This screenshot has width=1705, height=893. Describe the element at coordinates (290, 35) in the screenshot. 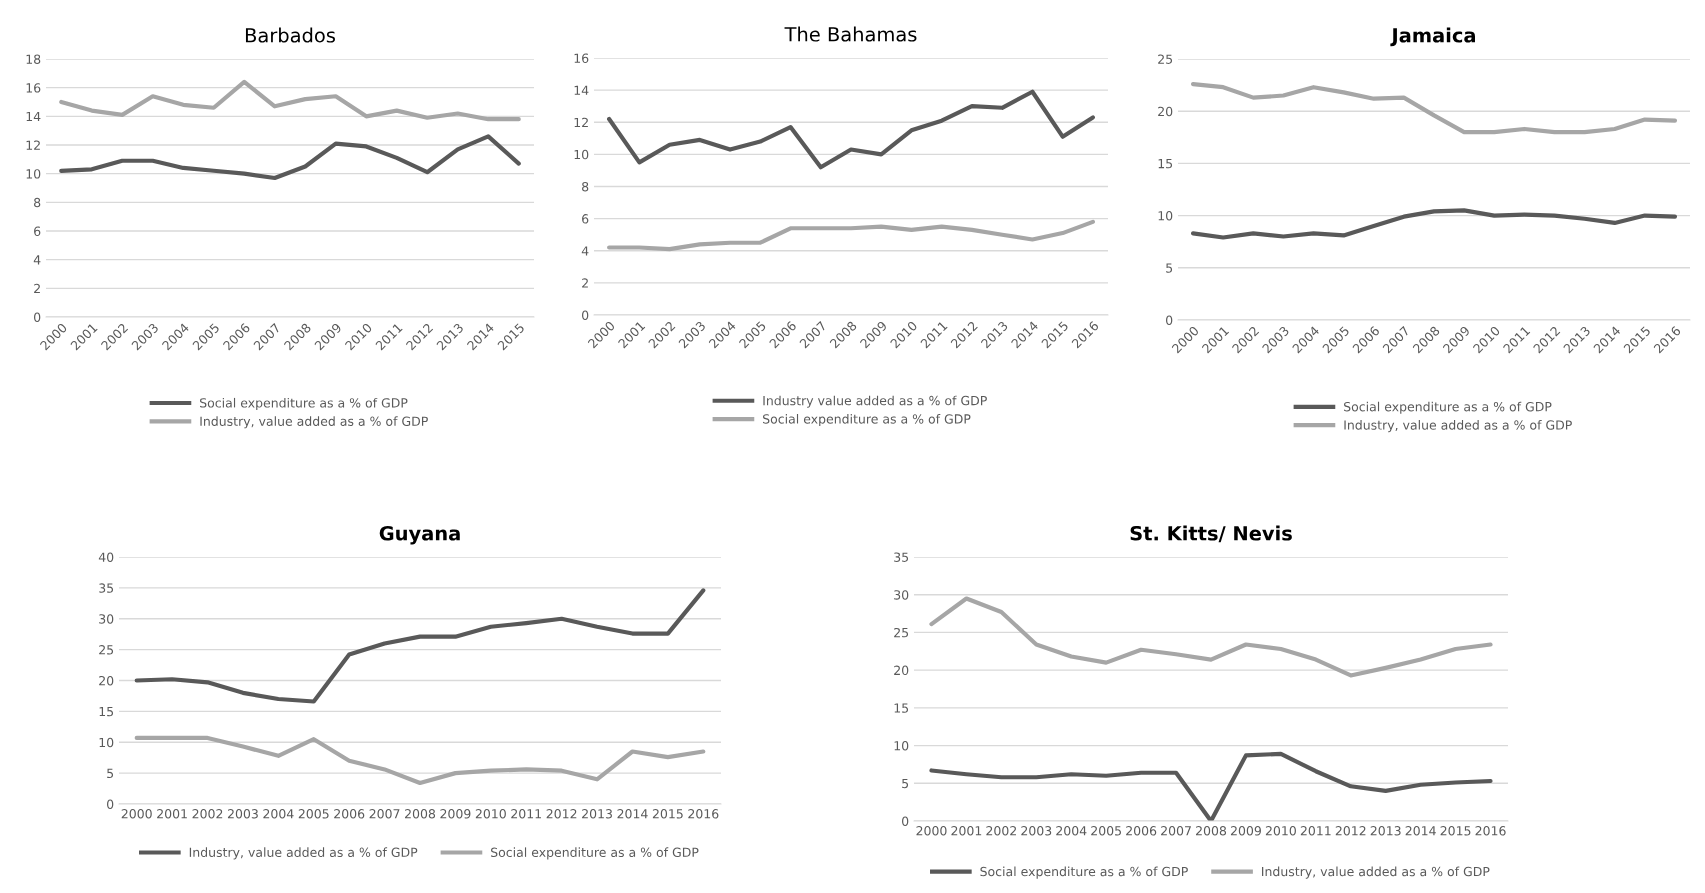

I see `chart-title: Barbados` at that location.